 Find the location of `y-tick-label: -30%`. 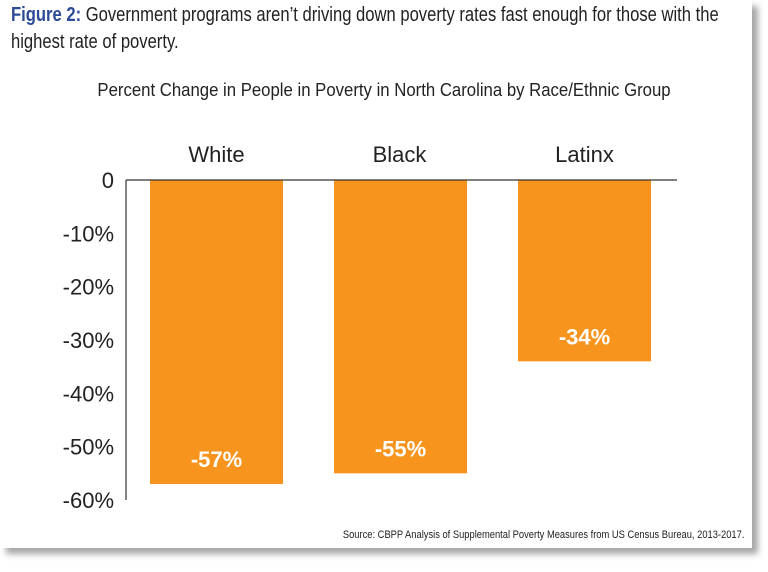

y-tick-label: -30% is located at coordinates (88, 340).